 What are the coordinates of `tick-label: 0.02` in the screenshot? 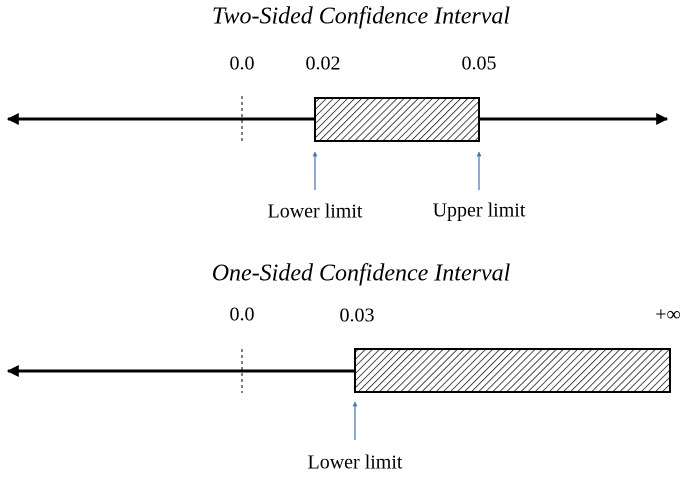 It's located at (323, 64).